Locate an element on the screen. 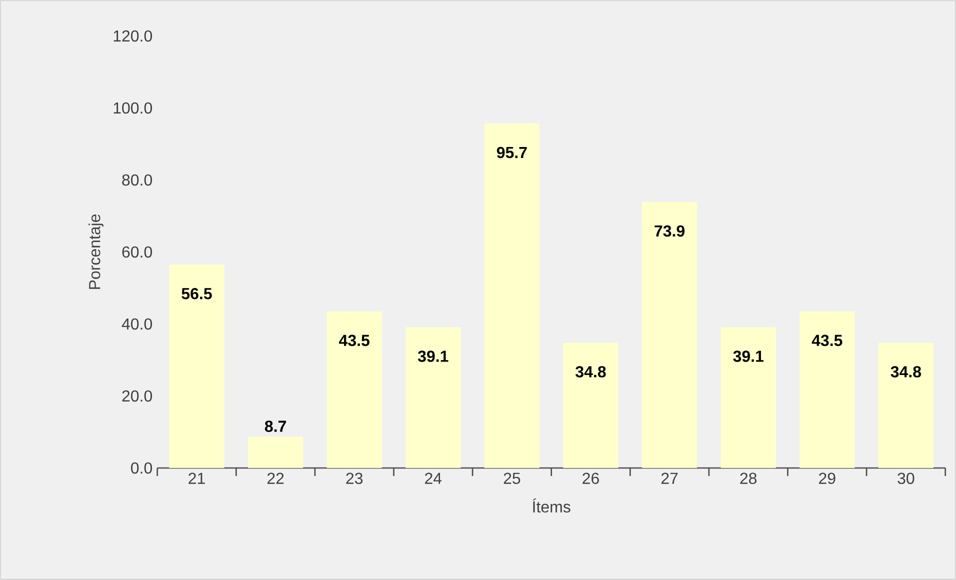  x-tick-label: 26 is located at coordinates (590, 478).